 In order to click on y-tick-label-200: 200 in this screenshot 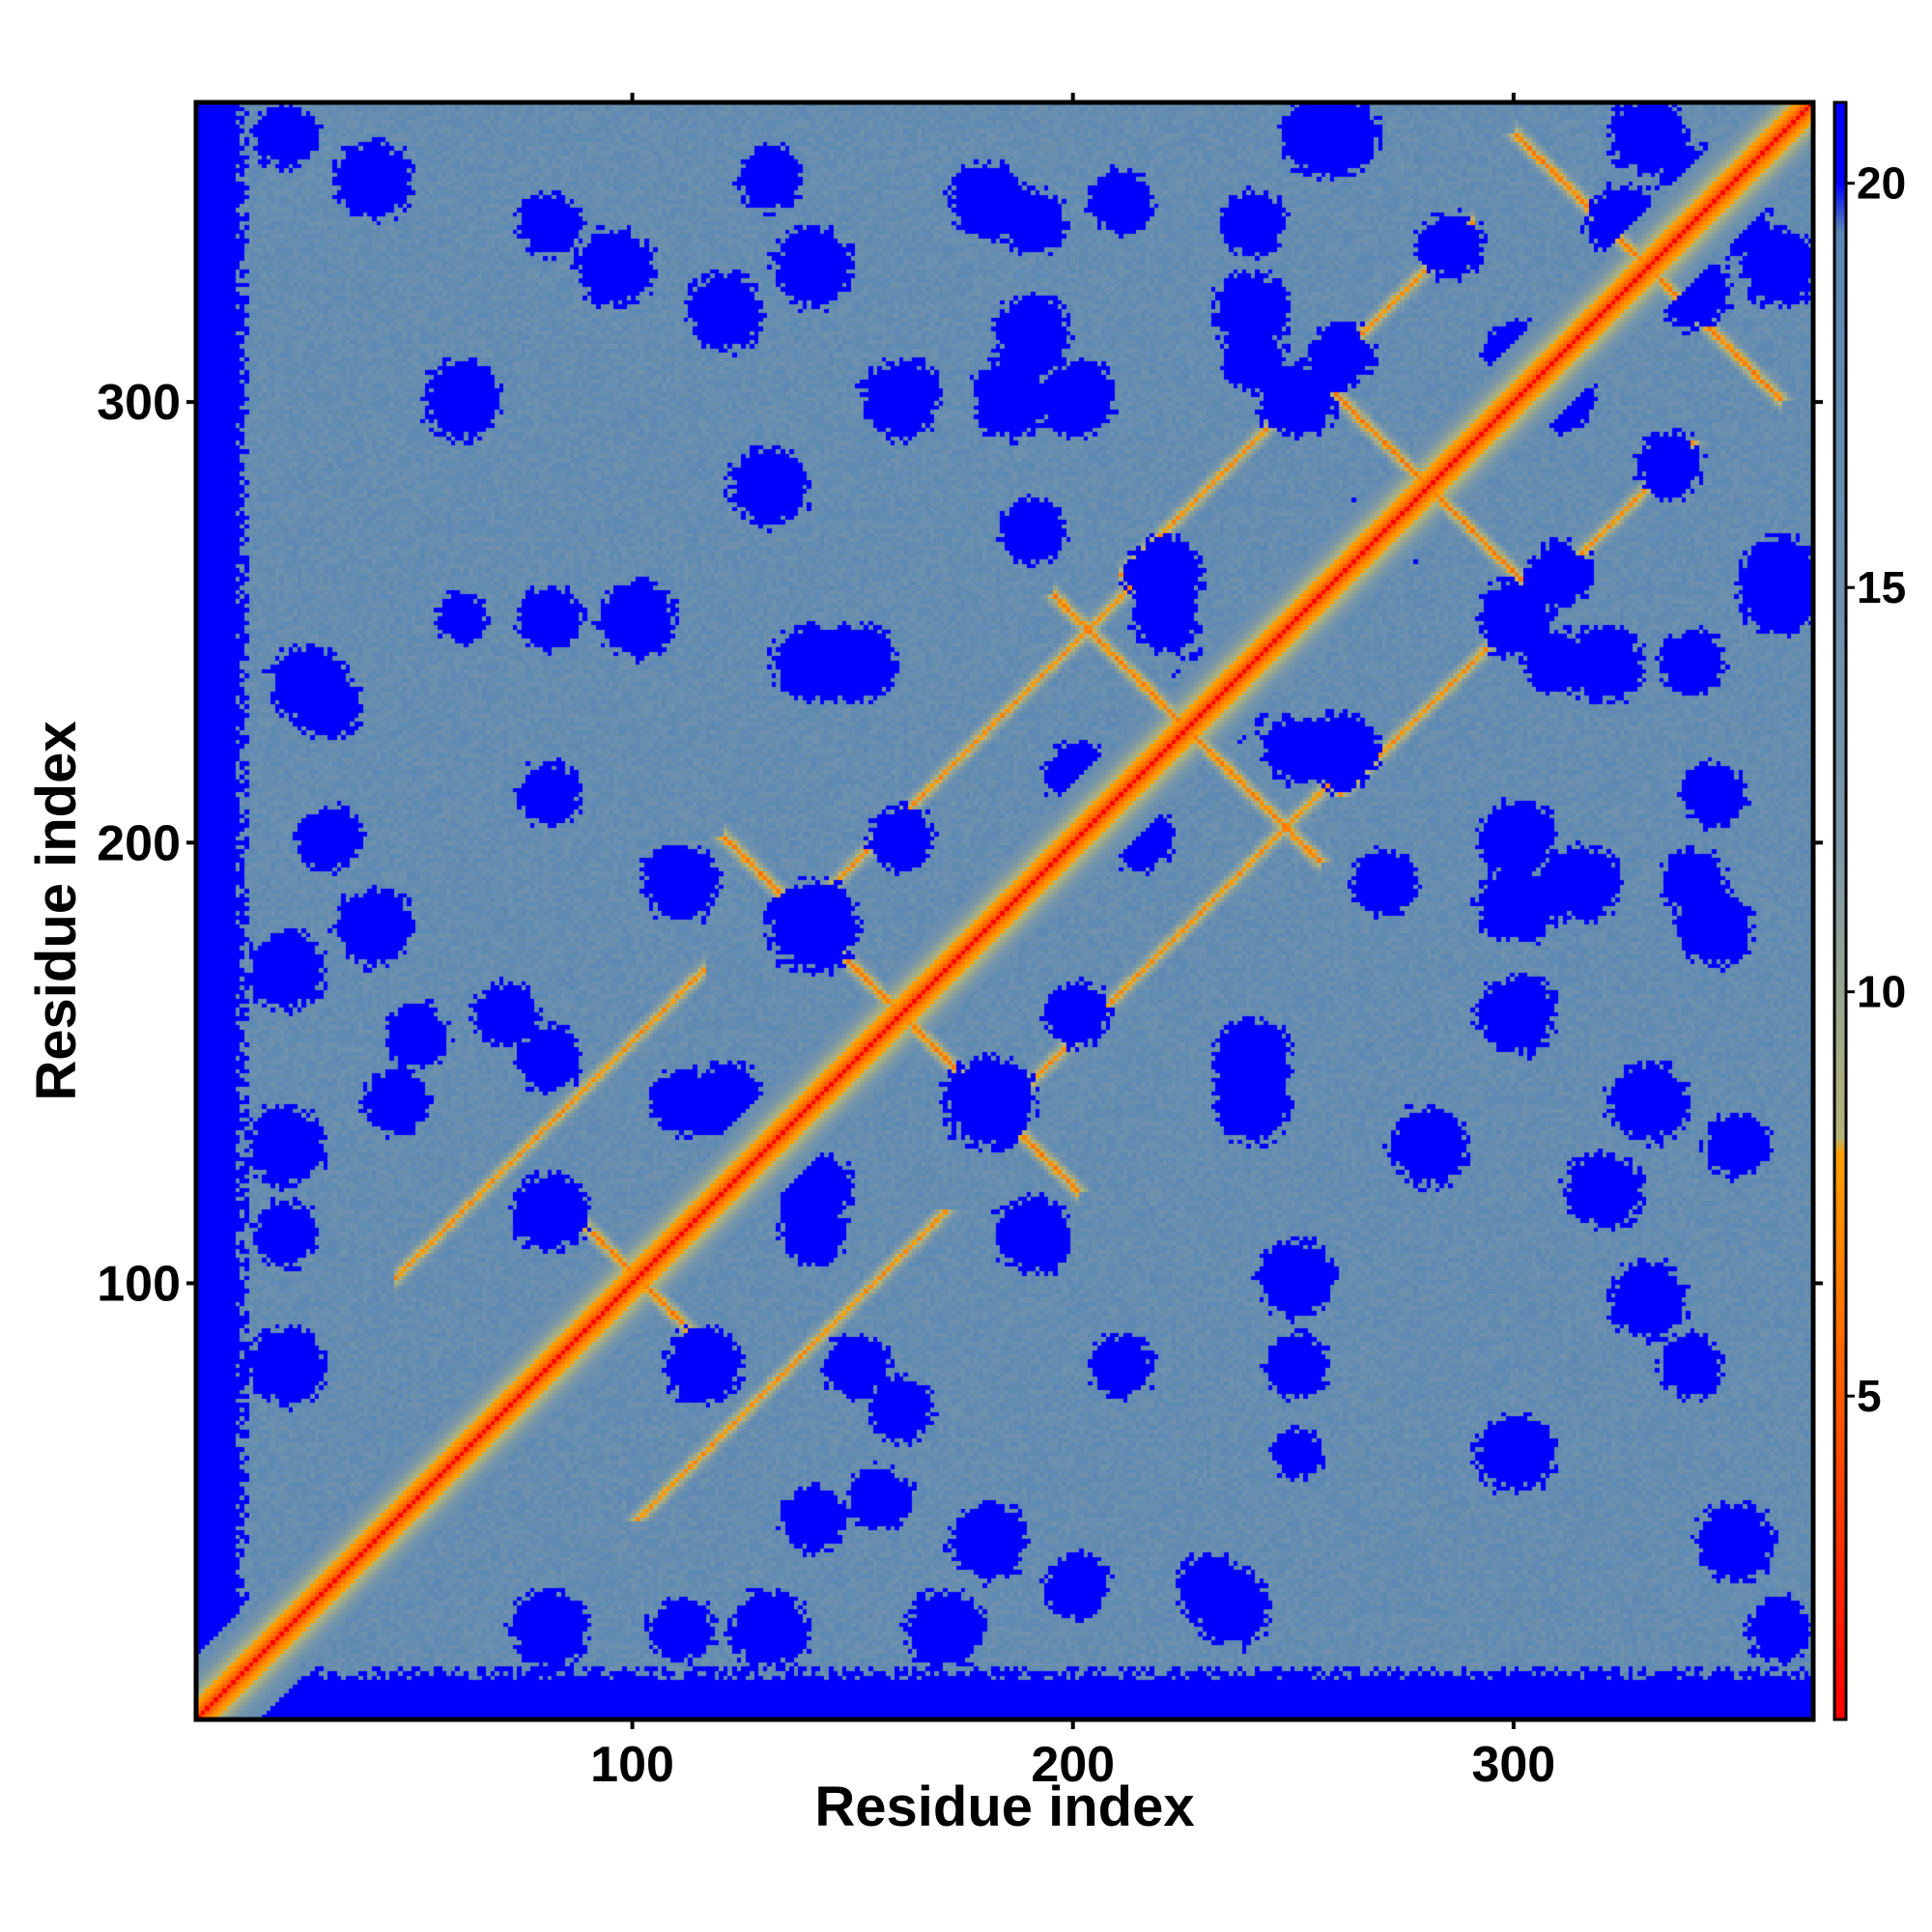, I will do `click(139, 843)`.